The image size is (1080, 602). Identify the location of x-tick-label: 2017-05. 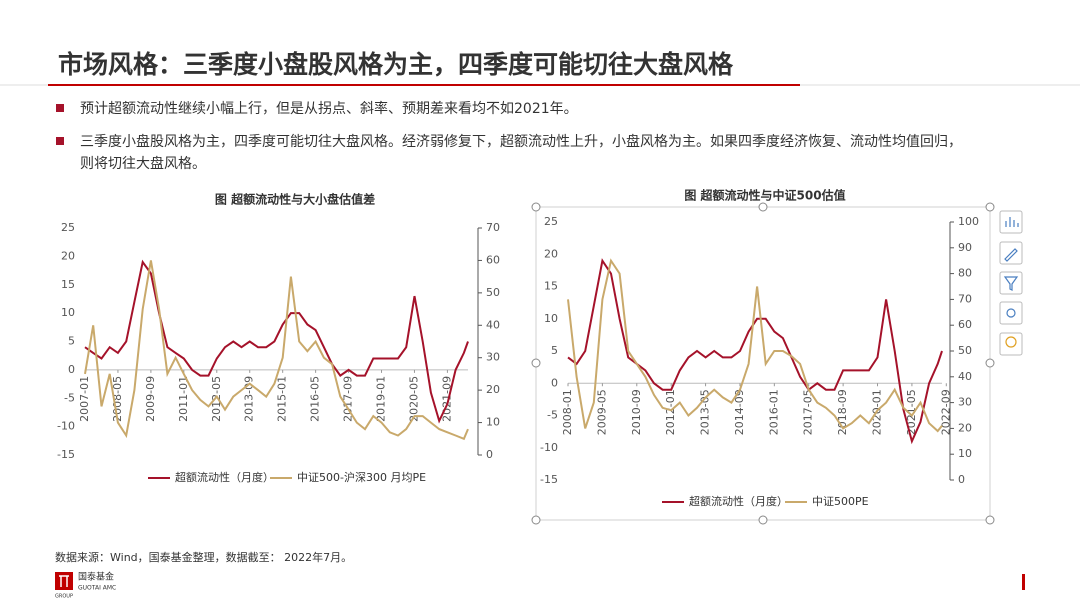
(808, 412).